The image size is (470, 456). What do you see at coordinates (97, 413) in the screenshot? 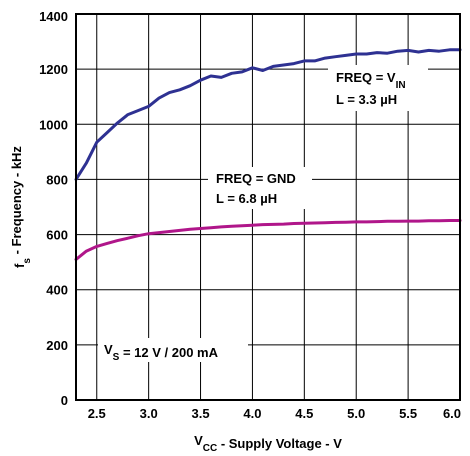
I see `x-tick-label: 2.5` at bounding box center [97, 413].